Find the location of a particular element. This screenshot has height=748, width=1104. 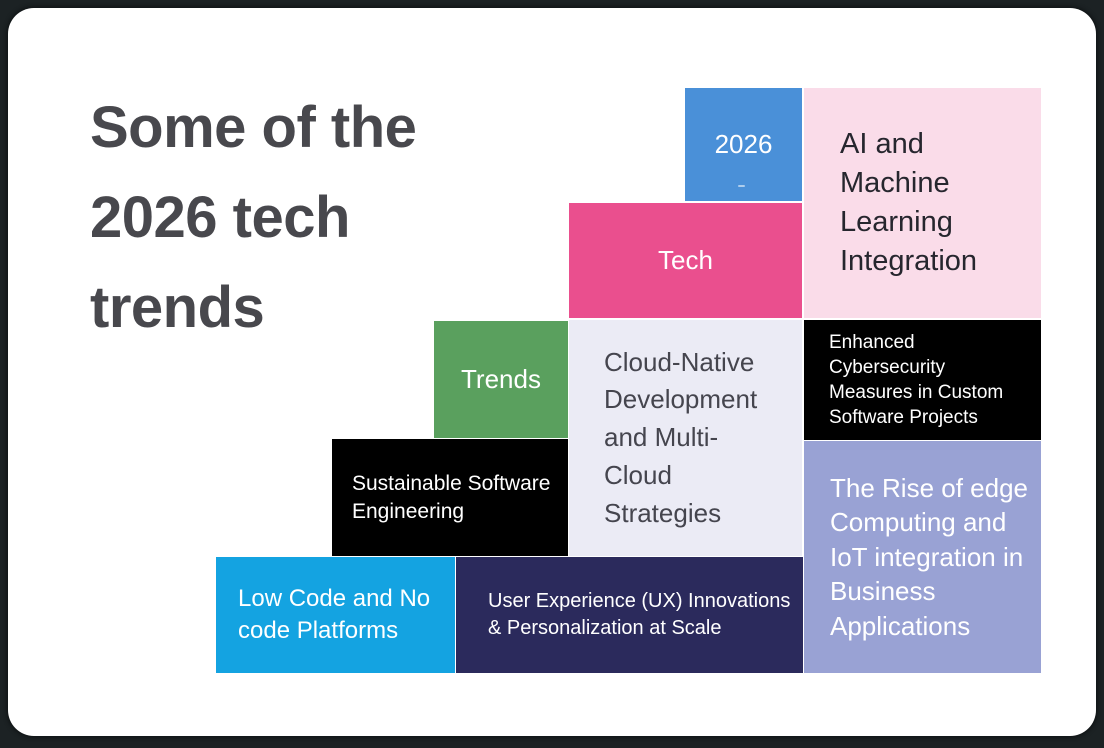

block-2026: 2026 is located at coordinates (743, 144).